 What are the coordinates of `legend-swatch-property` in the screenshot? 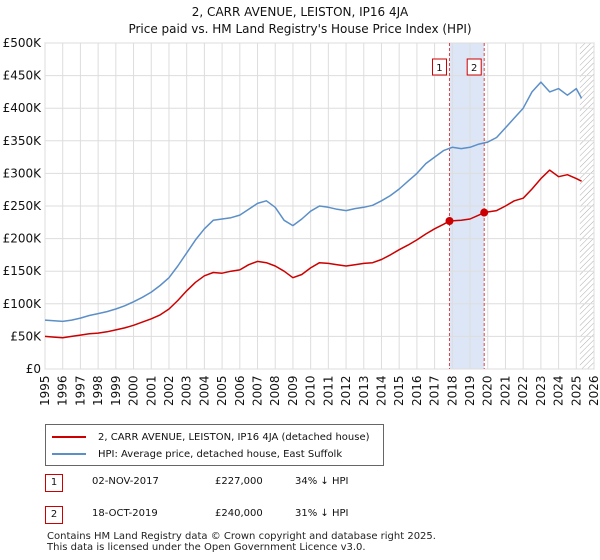 It's located at (69, 437).